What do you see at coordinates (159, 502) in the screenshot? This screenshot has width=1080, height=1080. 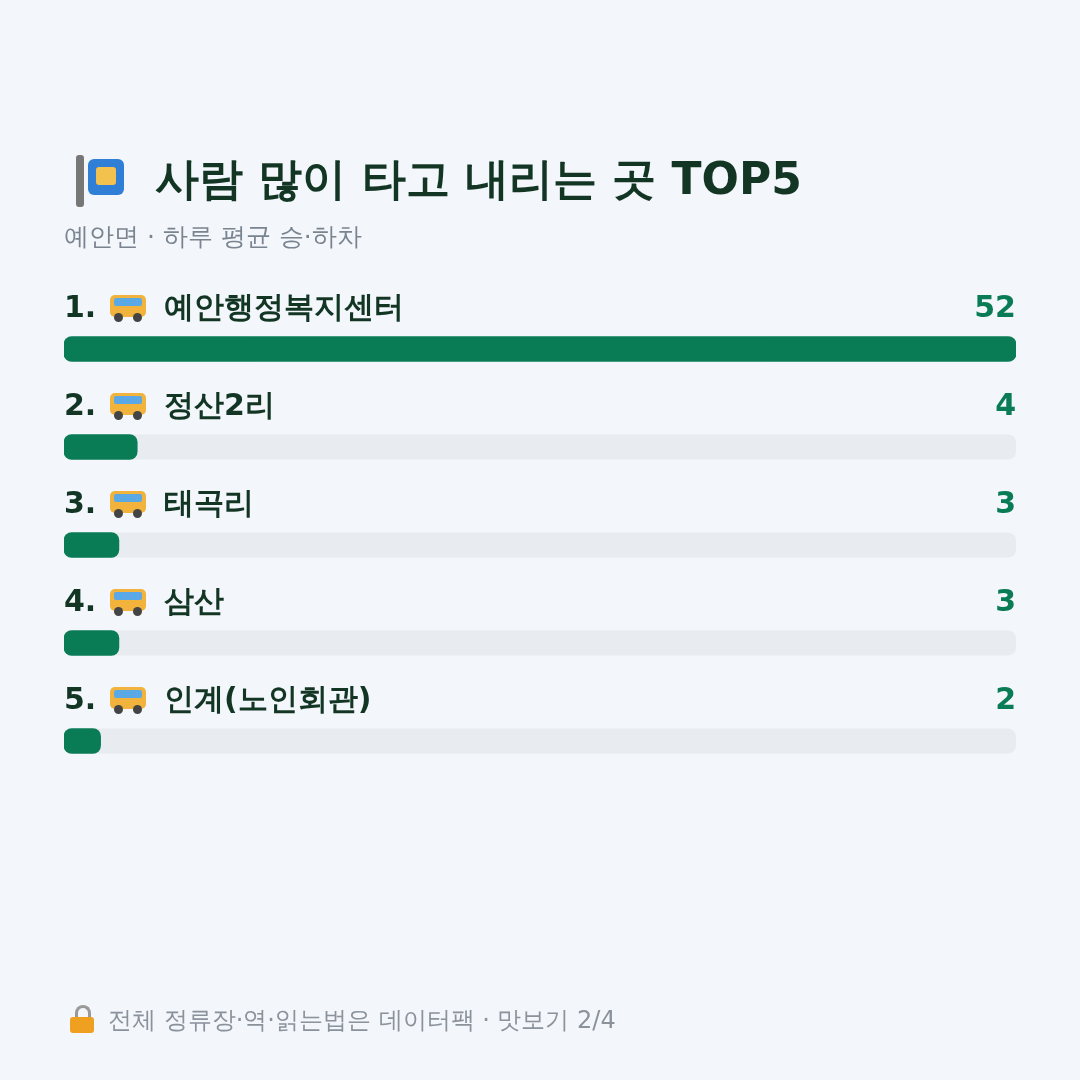 I see `category-label: 3. 태곡리` at bounding box center [159, 502].